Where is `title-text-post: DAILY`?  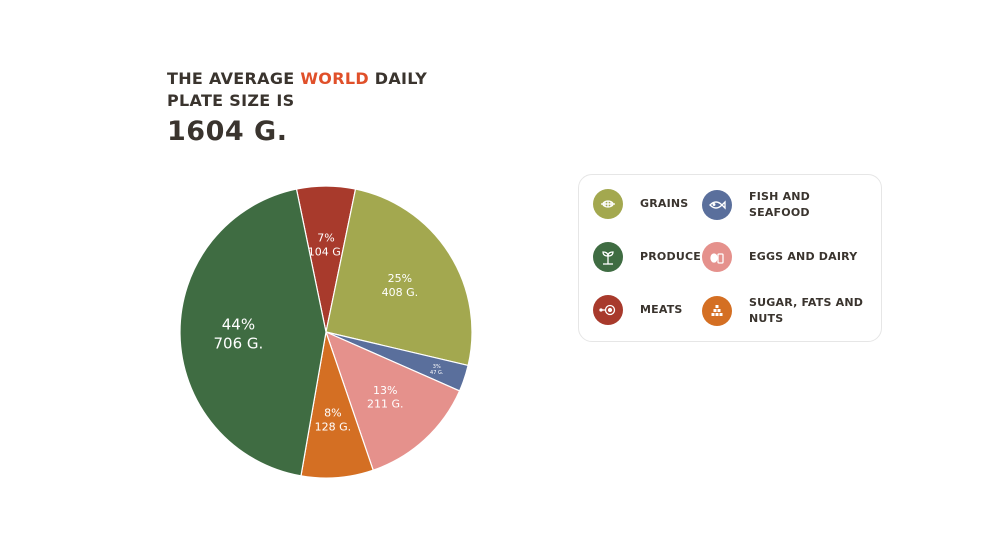 title-text-post: DAILY is located at coordinates (398, 78).